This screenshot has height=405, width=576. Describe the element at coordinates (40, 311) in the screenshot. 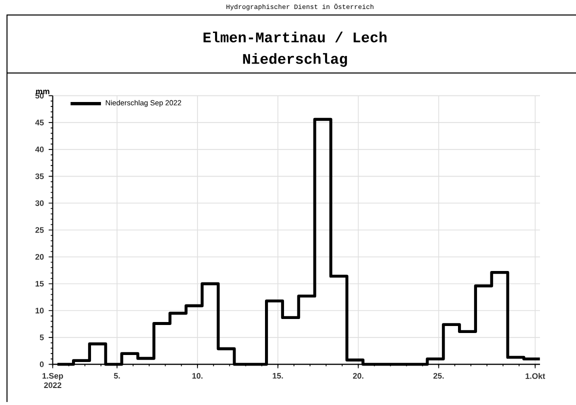

I see `y-tick-label: 10` at that location.